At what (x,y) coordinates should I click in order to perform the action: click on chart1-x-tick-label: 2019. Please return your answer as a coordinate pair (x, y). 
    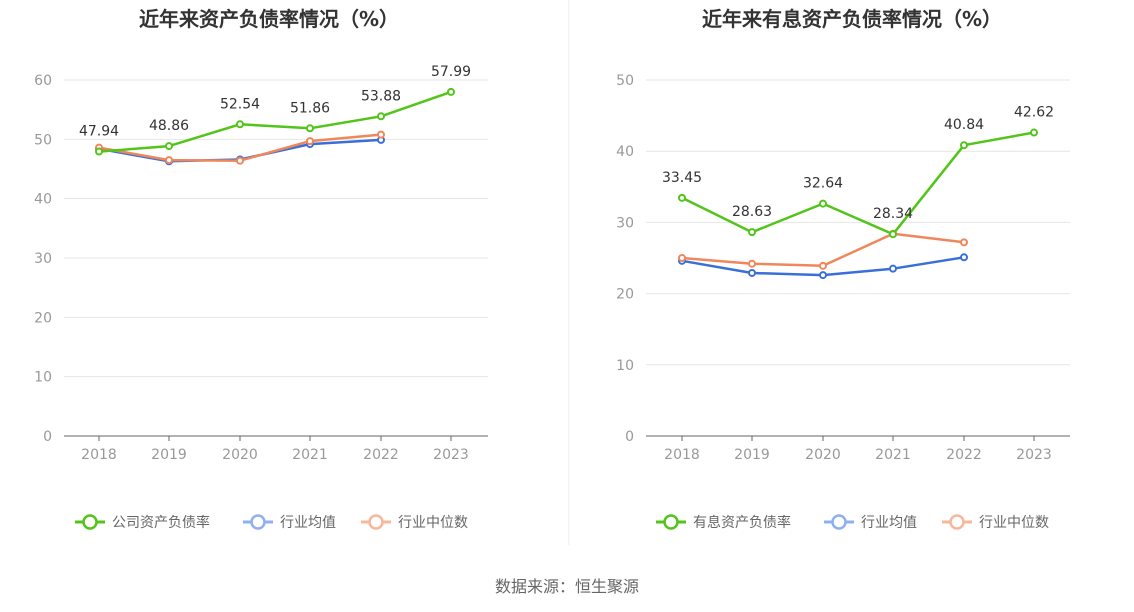
    Looking at the image, I should click on (169, 455).